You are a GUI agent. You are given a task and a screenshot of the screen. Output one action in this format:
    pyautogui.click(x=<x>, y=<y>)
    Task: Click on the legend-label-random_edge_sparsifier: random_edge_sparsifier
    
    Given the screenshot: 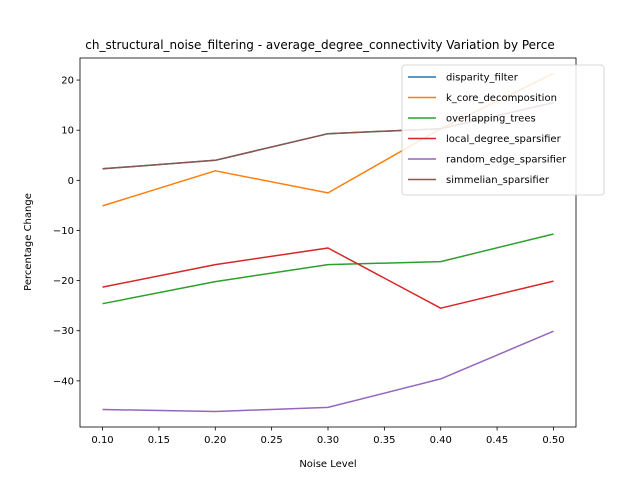 What is the action you would take?
    pyautogui.click(x=506, y=160)
    